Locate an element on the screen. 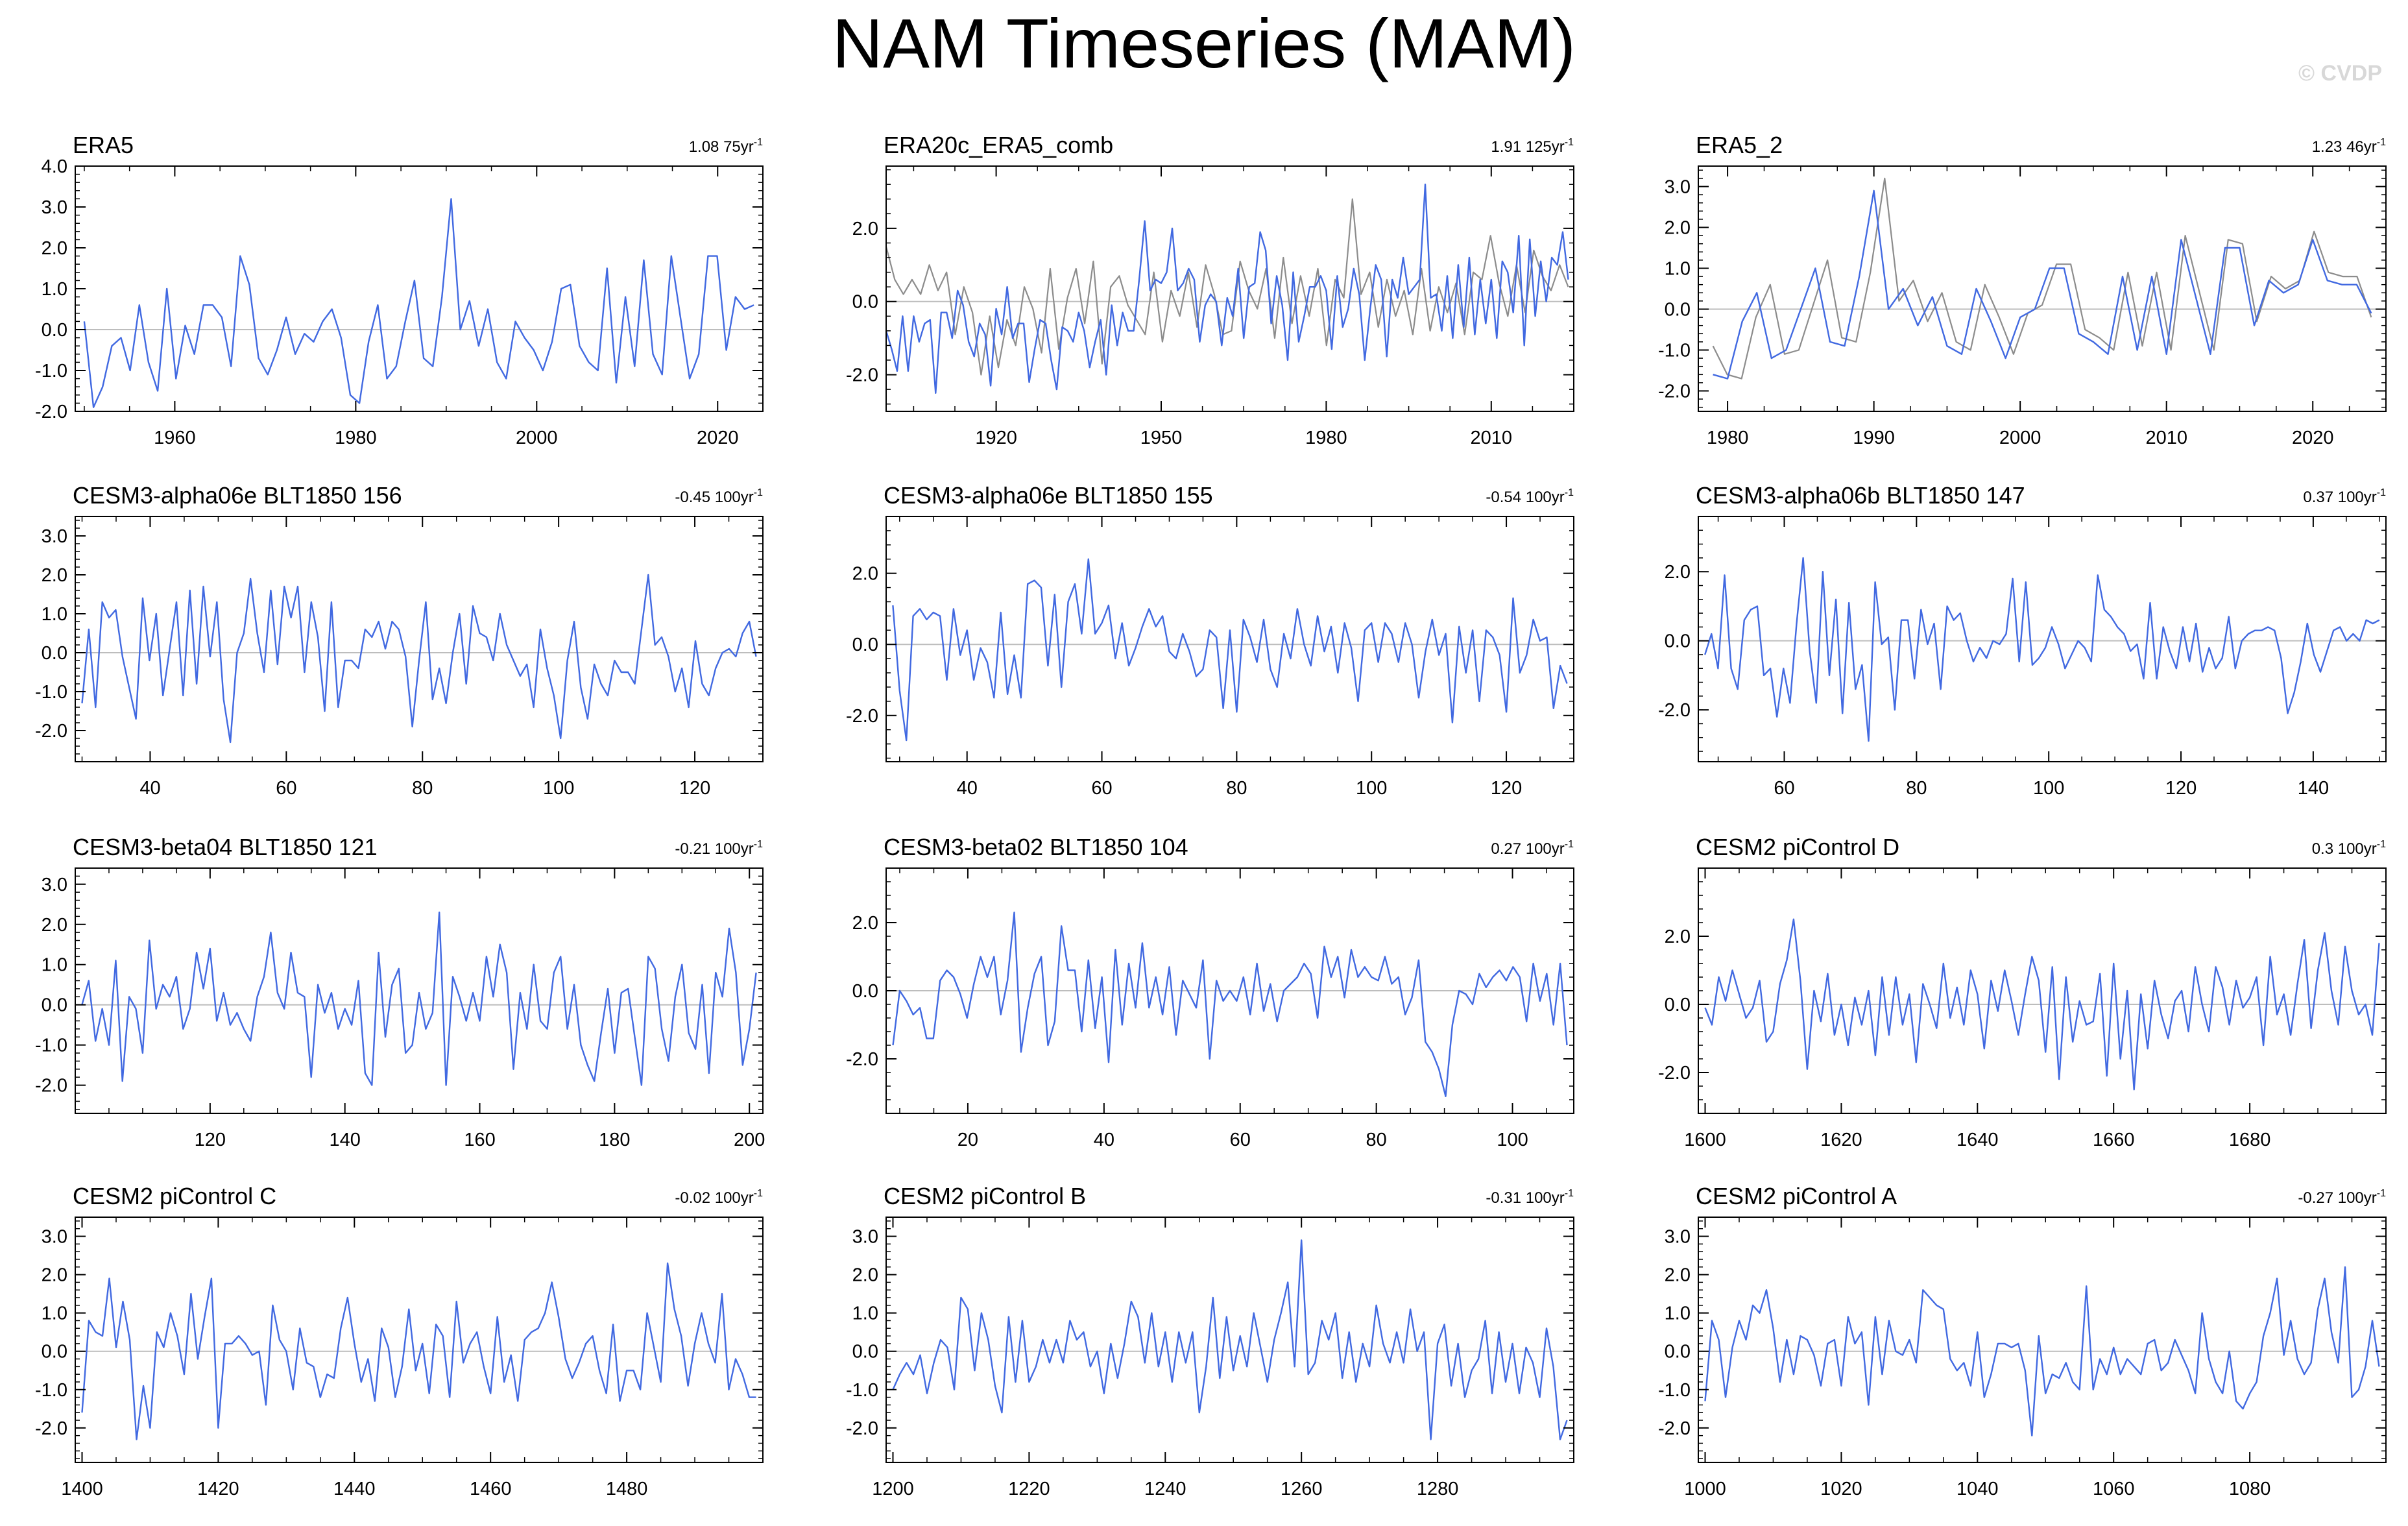 The width and height of the screenshot is (2408, 1526). trend-label: -0.21 100yr-1 is located at coordinates (719, 848).